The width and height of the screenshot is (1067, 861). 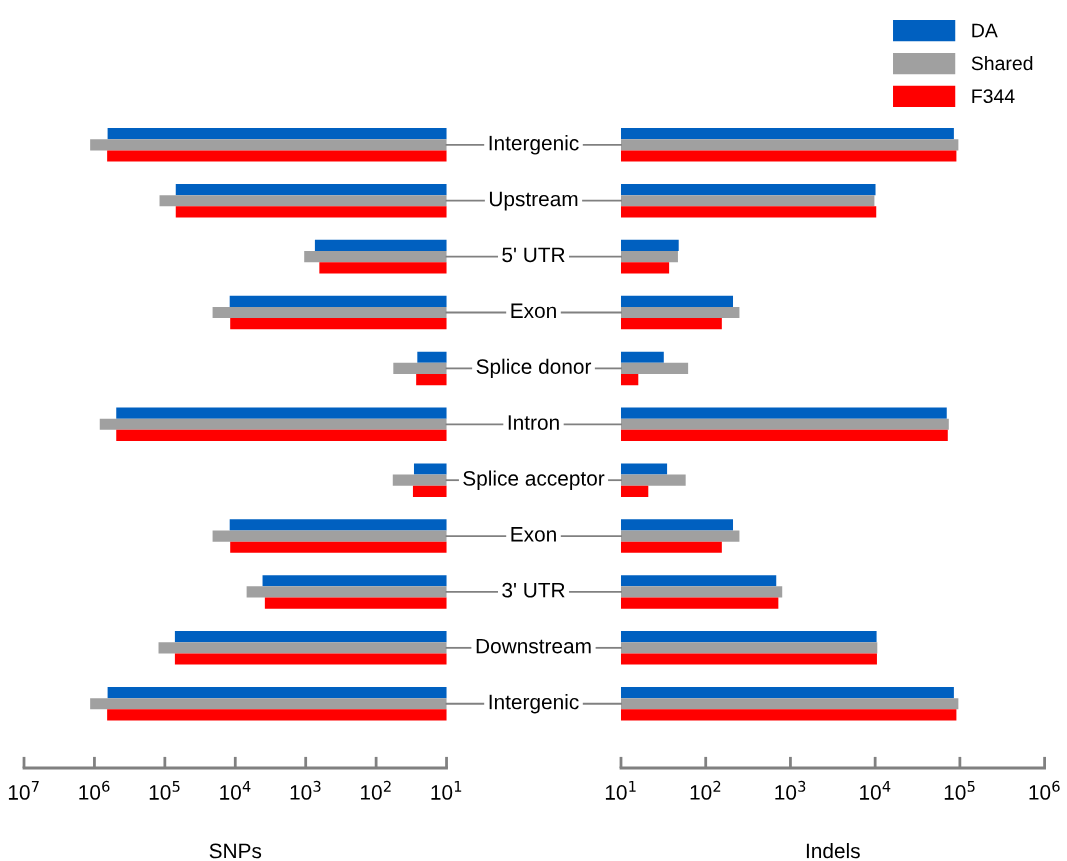 What do you see at coordinates (993, 96) in the screenshot?
I see `legend-label: F344` at bounding box center [993, 96].